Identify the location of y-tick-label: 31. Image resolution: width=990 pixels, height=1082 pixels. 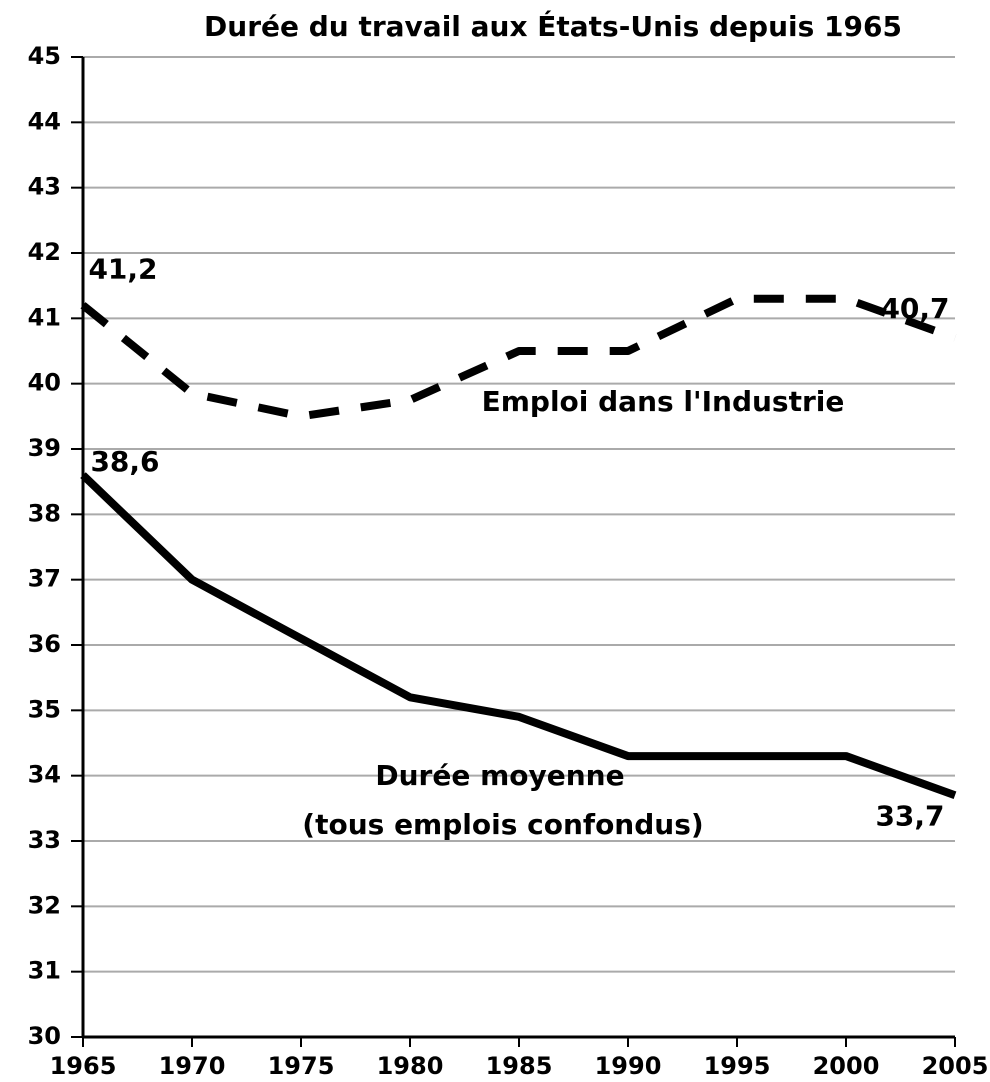
(44, 971).